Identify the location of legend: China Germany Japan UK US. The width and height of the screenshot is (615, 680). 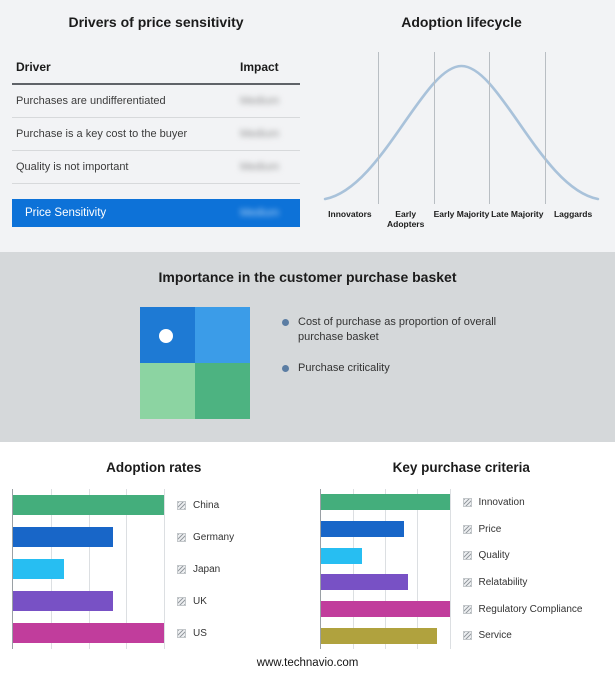
(205, 569).